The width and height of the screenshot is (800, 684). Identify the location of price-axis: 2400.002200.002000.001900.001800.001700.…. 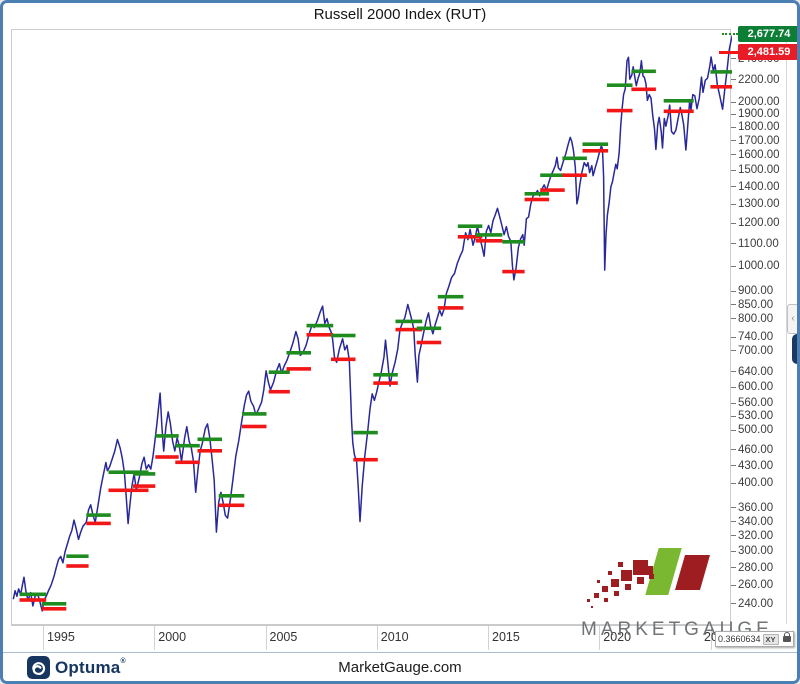
(764, 327).